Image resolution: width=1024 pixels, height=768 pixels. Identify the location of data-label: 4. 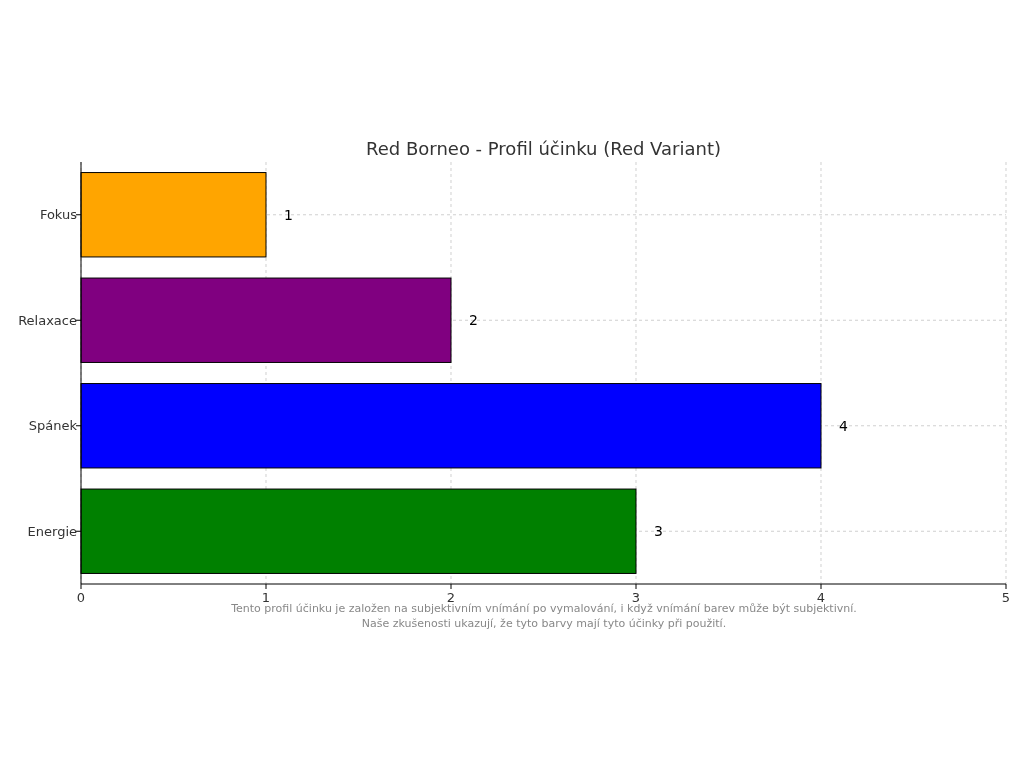
(843, 425).